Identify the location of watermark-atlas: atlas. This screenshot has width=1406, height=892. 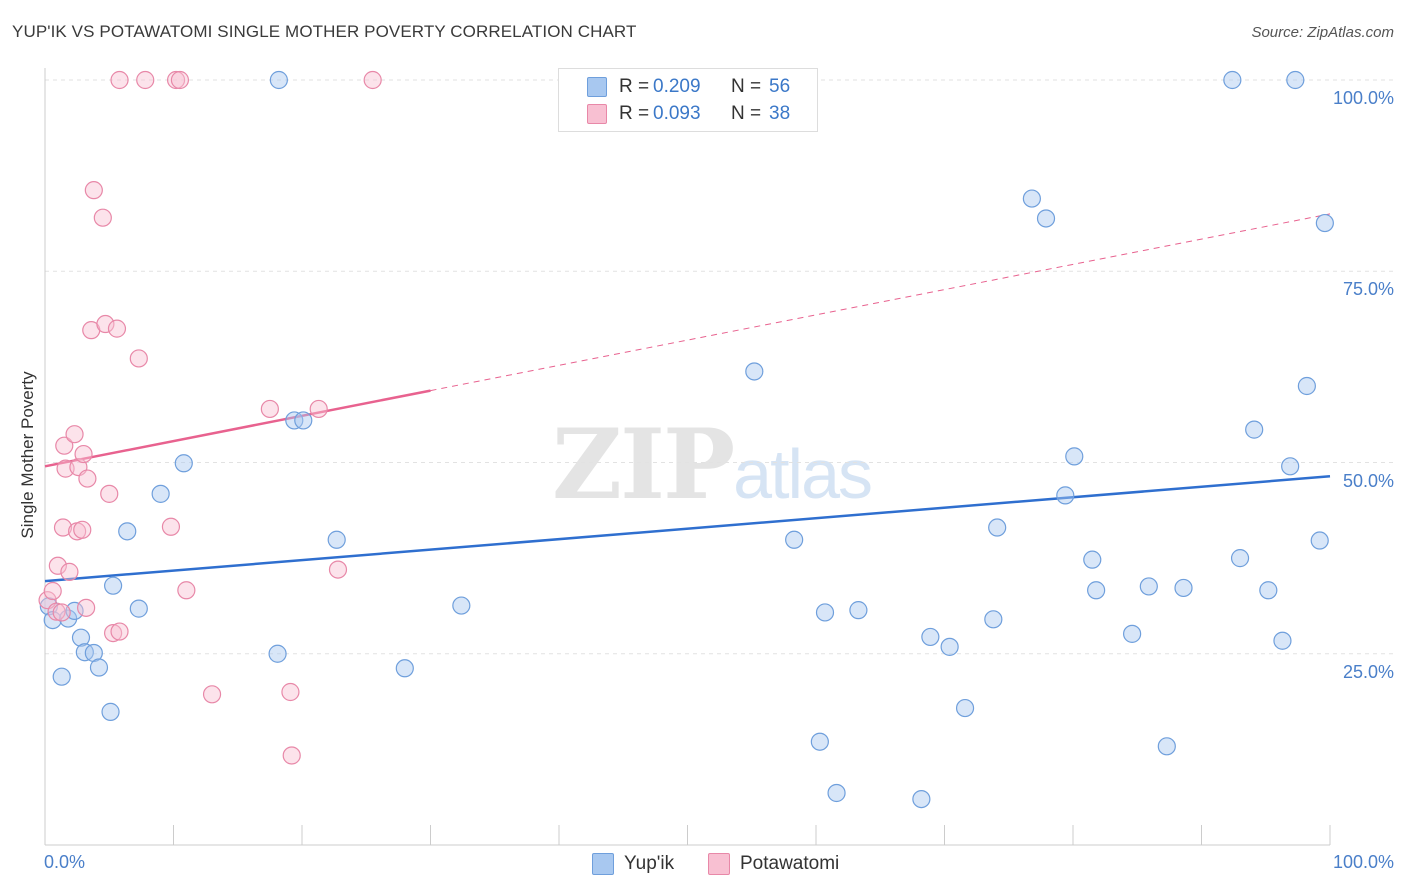
(803, 474).